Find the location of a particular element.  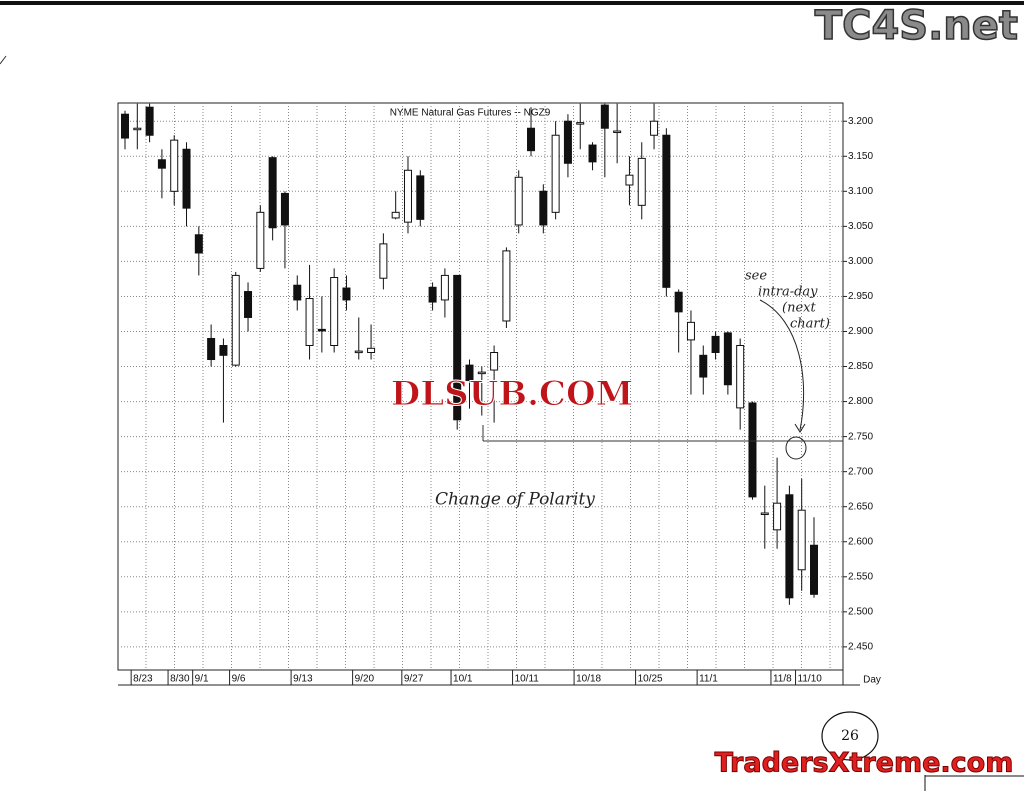

x-tick-label: 9/27 is located at coordinates (414, 679).